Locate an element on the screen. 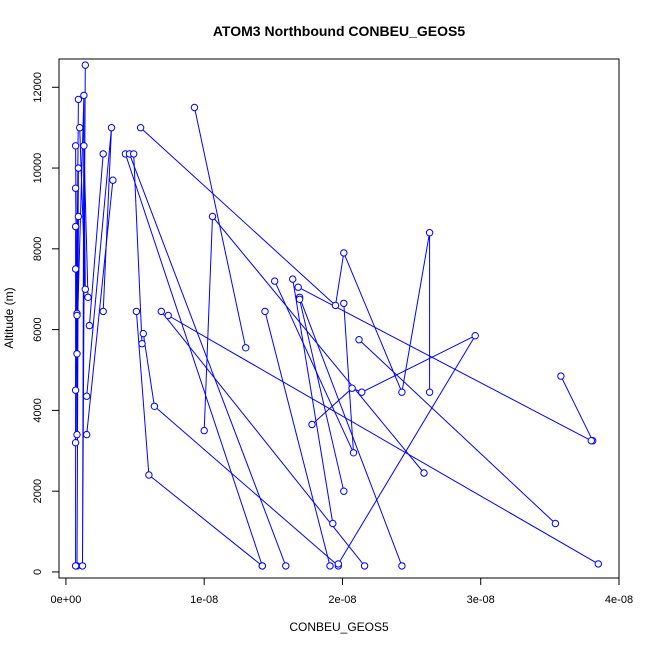 This screenshot has width=650, height=650. x-axis: 0e+00 1e-08 2e-08 3e-08 4e-08 is located at coordinates (341, 591).